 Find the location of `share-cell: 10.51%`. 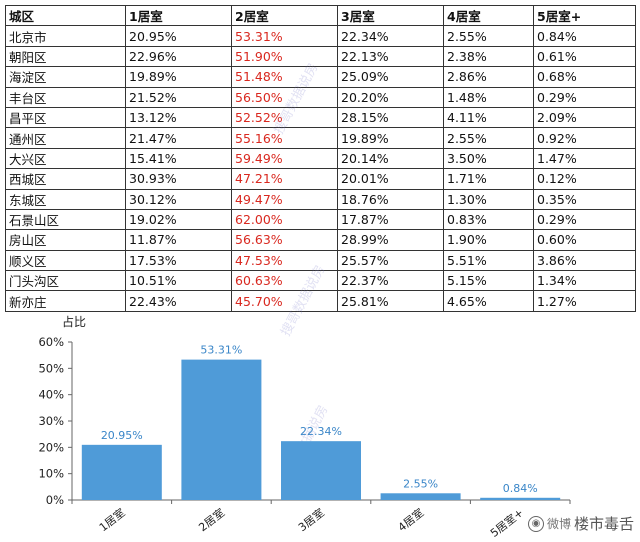

share-cell: 10.51% is located at coordinates (178, 281).